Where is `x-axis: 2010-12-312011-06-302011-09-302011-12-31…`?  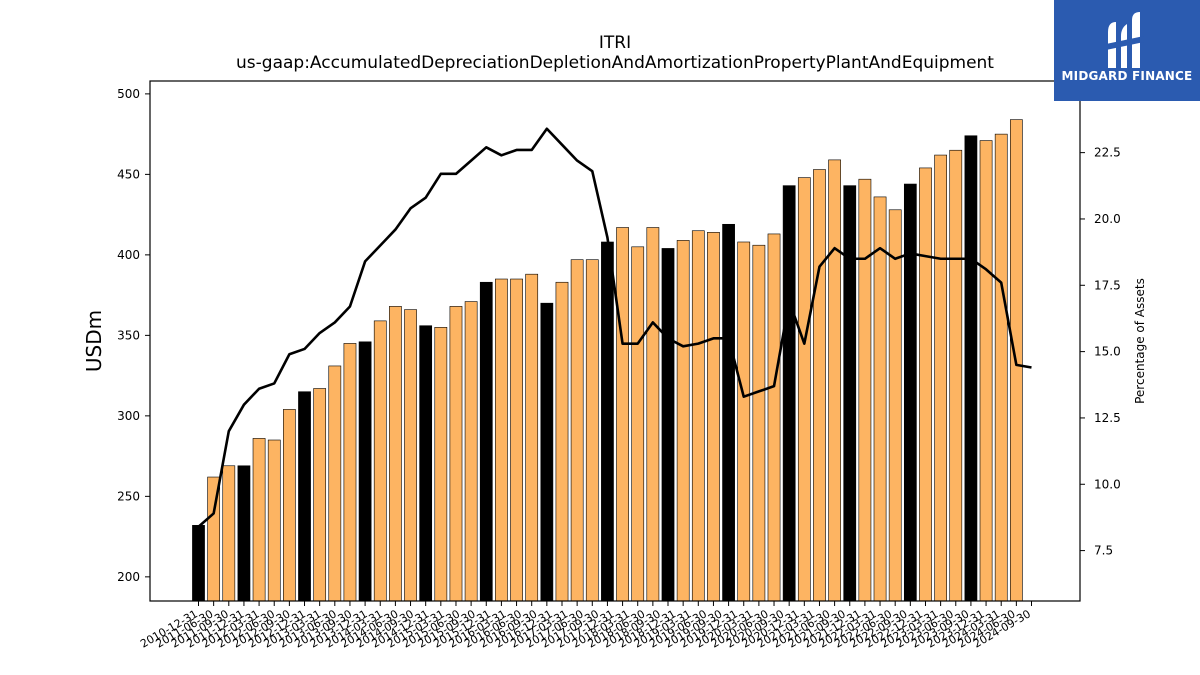
x-axis: 2010-12-312011-06-302011-09-302011-12-31… is located at coordinates (585, 626).